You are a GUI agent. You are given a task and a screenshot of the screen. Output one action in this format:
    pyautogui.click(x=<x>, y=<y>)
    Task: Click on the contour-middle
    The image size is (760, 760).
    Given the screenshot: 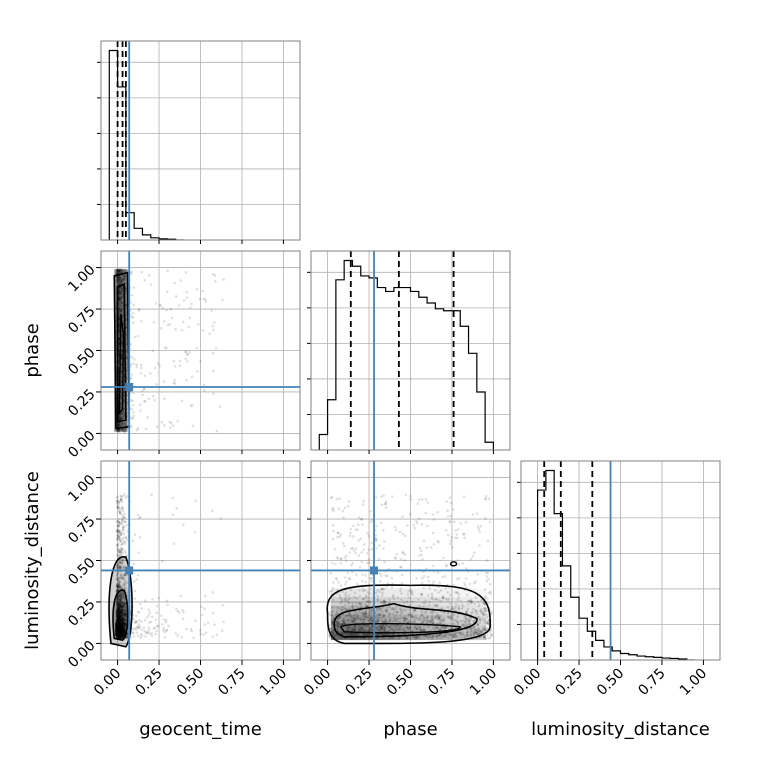 What is the action you would take?
    pyautogui.click(x=121, y=352)
    